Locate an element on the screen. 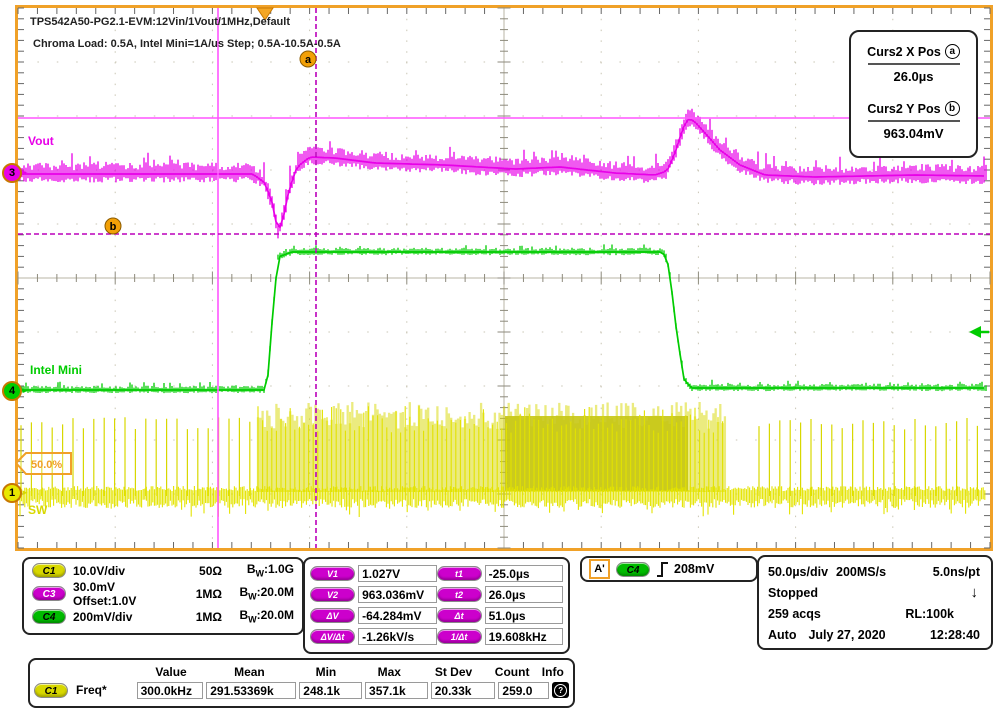 This screenshot has height=719, width=1000. cursor-y-label-row: Curs2 Y Pos b is located at coordinates (913, 108).